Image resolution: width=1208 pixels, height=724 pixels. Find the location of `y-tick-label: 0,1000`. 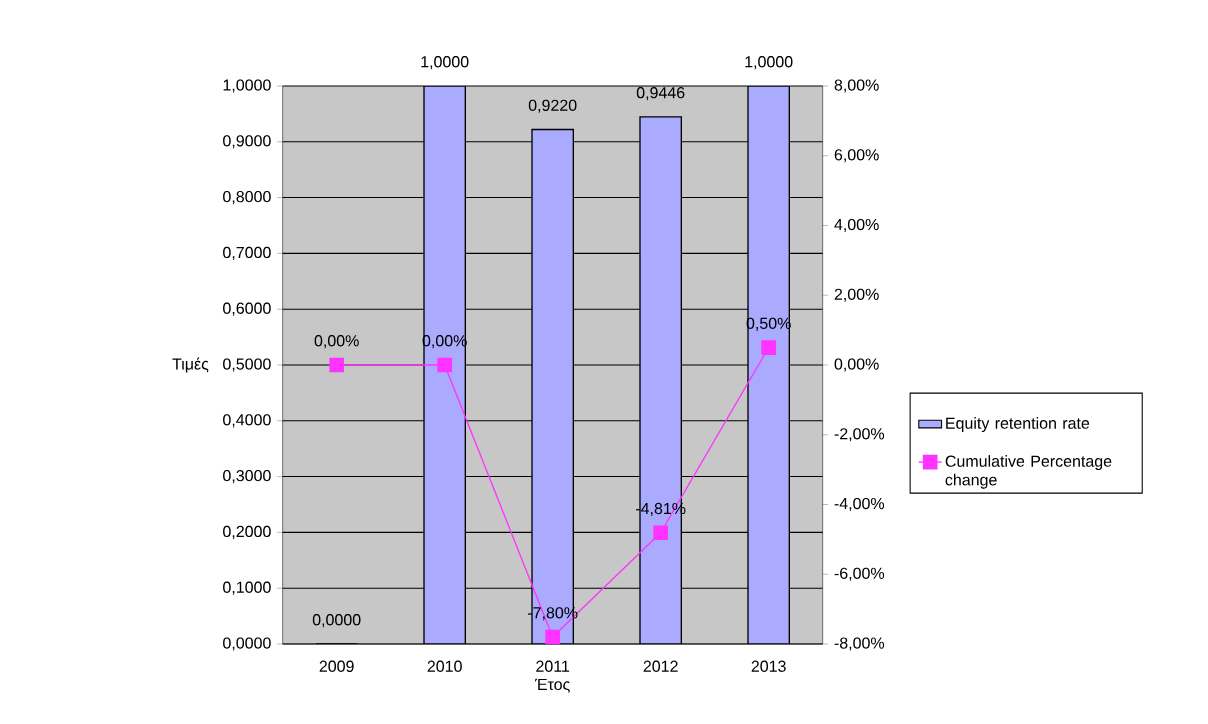

y-tick-label: 0,1000 is located at coordinates (247, 588).